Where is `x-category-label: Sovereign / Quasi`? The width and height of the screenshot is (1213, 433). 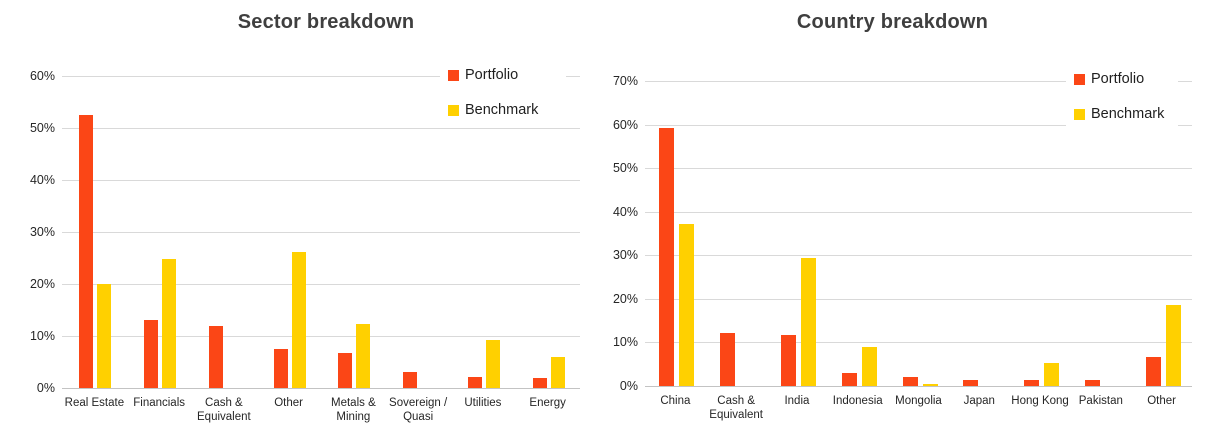
x-category-label: Sovereign / Quasi is located at coordinates (418, 410).